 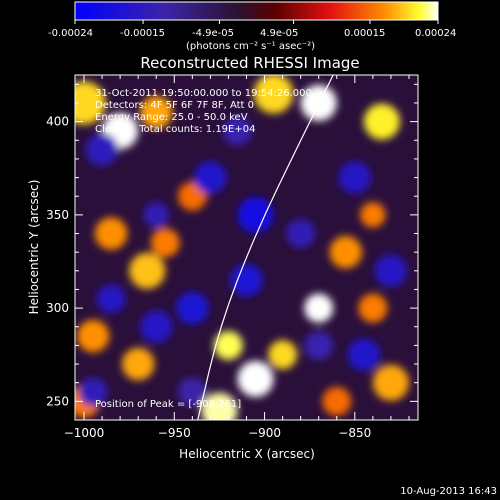 What do you see at coordinates (250, 46) in the screenshot?
I see `colorbar-unit-label: (photons cm⁻² s⁻¹ asec⁻²)` at bounding box center [250, 46].